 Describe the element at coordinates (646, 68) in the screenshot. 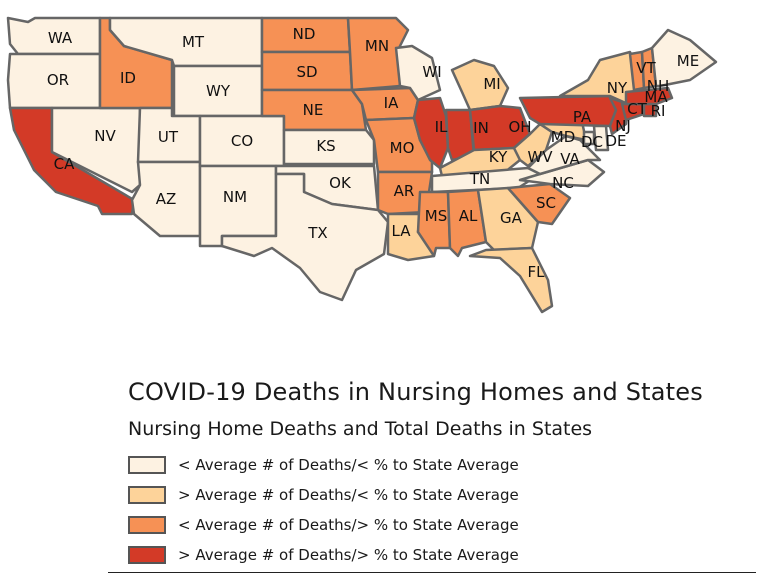

I see `state-label-vt: VT` at that location.